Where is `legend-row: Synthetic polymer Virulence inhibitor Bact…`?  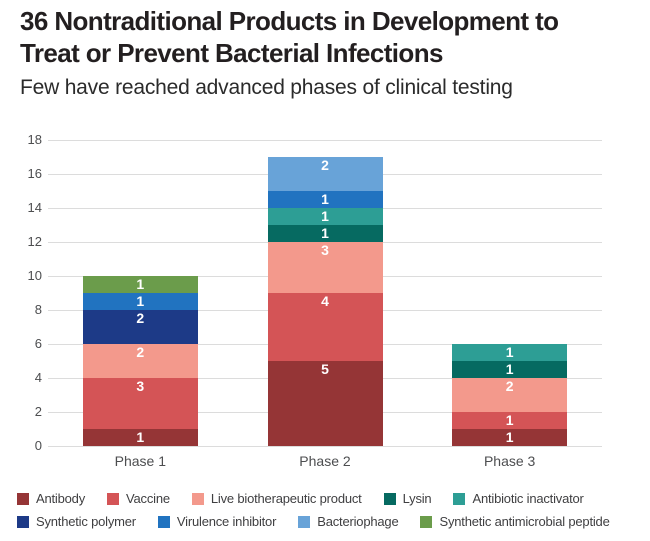 legend-row: Synthetic polymer Virulence inhibitor Bact… is located at coordinates (330, 521).